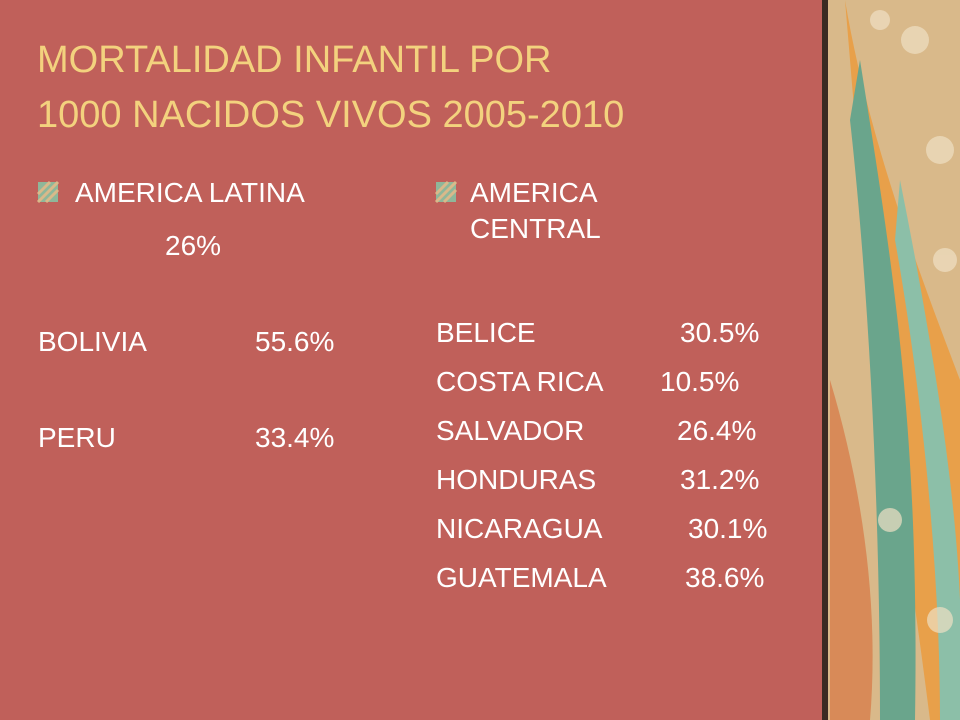 The width and height of the screenshot is (960, 720). Describe the element at coordinates (92, 341) in the screenshot. I see `row-label: BOLIVIA` at that location.